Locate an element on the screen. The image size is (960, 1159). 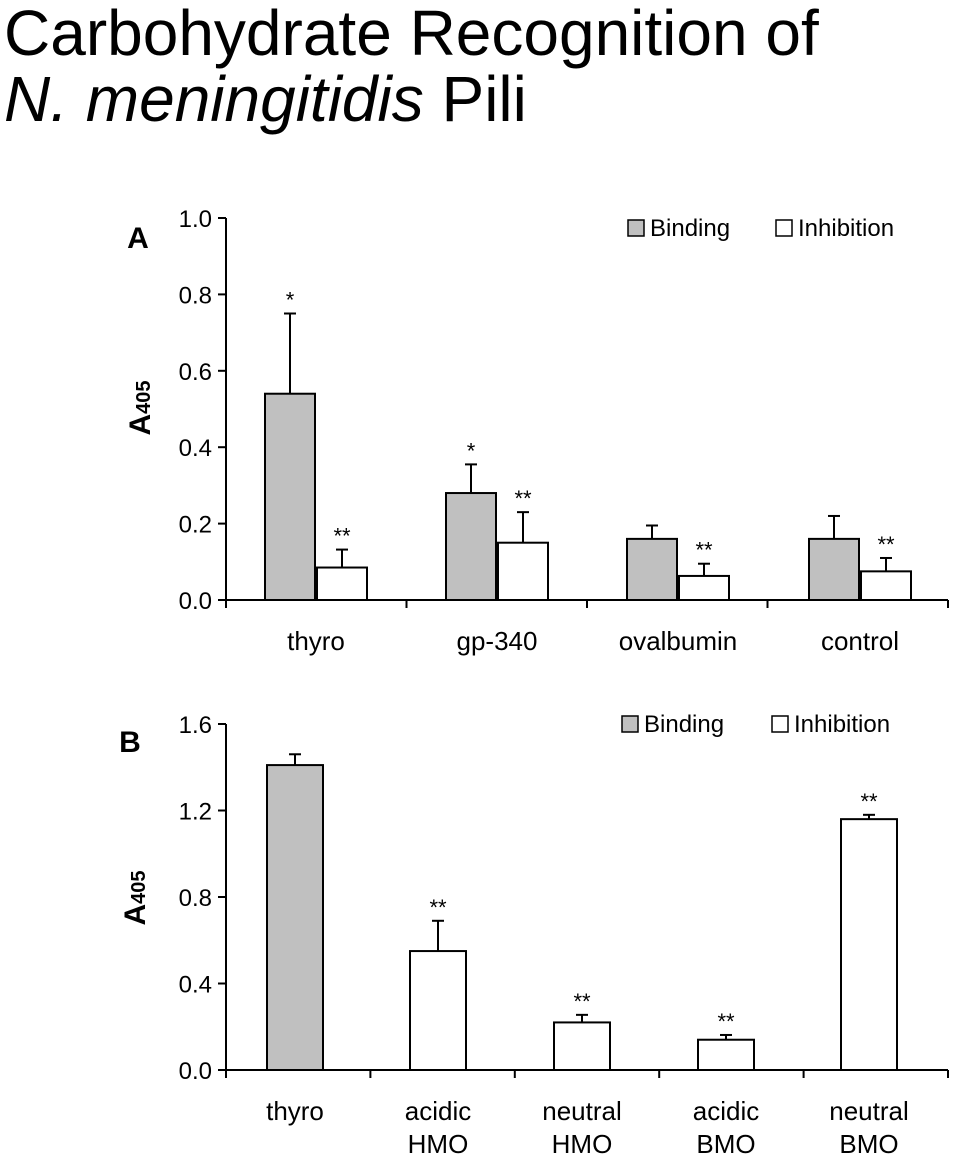
title-pili: Pili is located at coordinates (484, 99).